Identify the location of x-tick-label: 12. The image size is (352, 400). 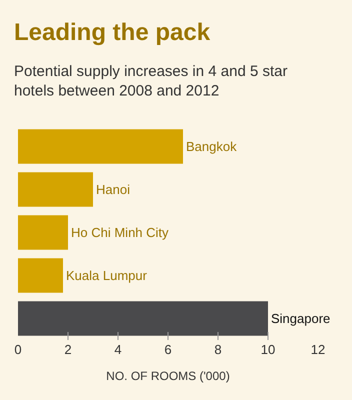
(318, 349).